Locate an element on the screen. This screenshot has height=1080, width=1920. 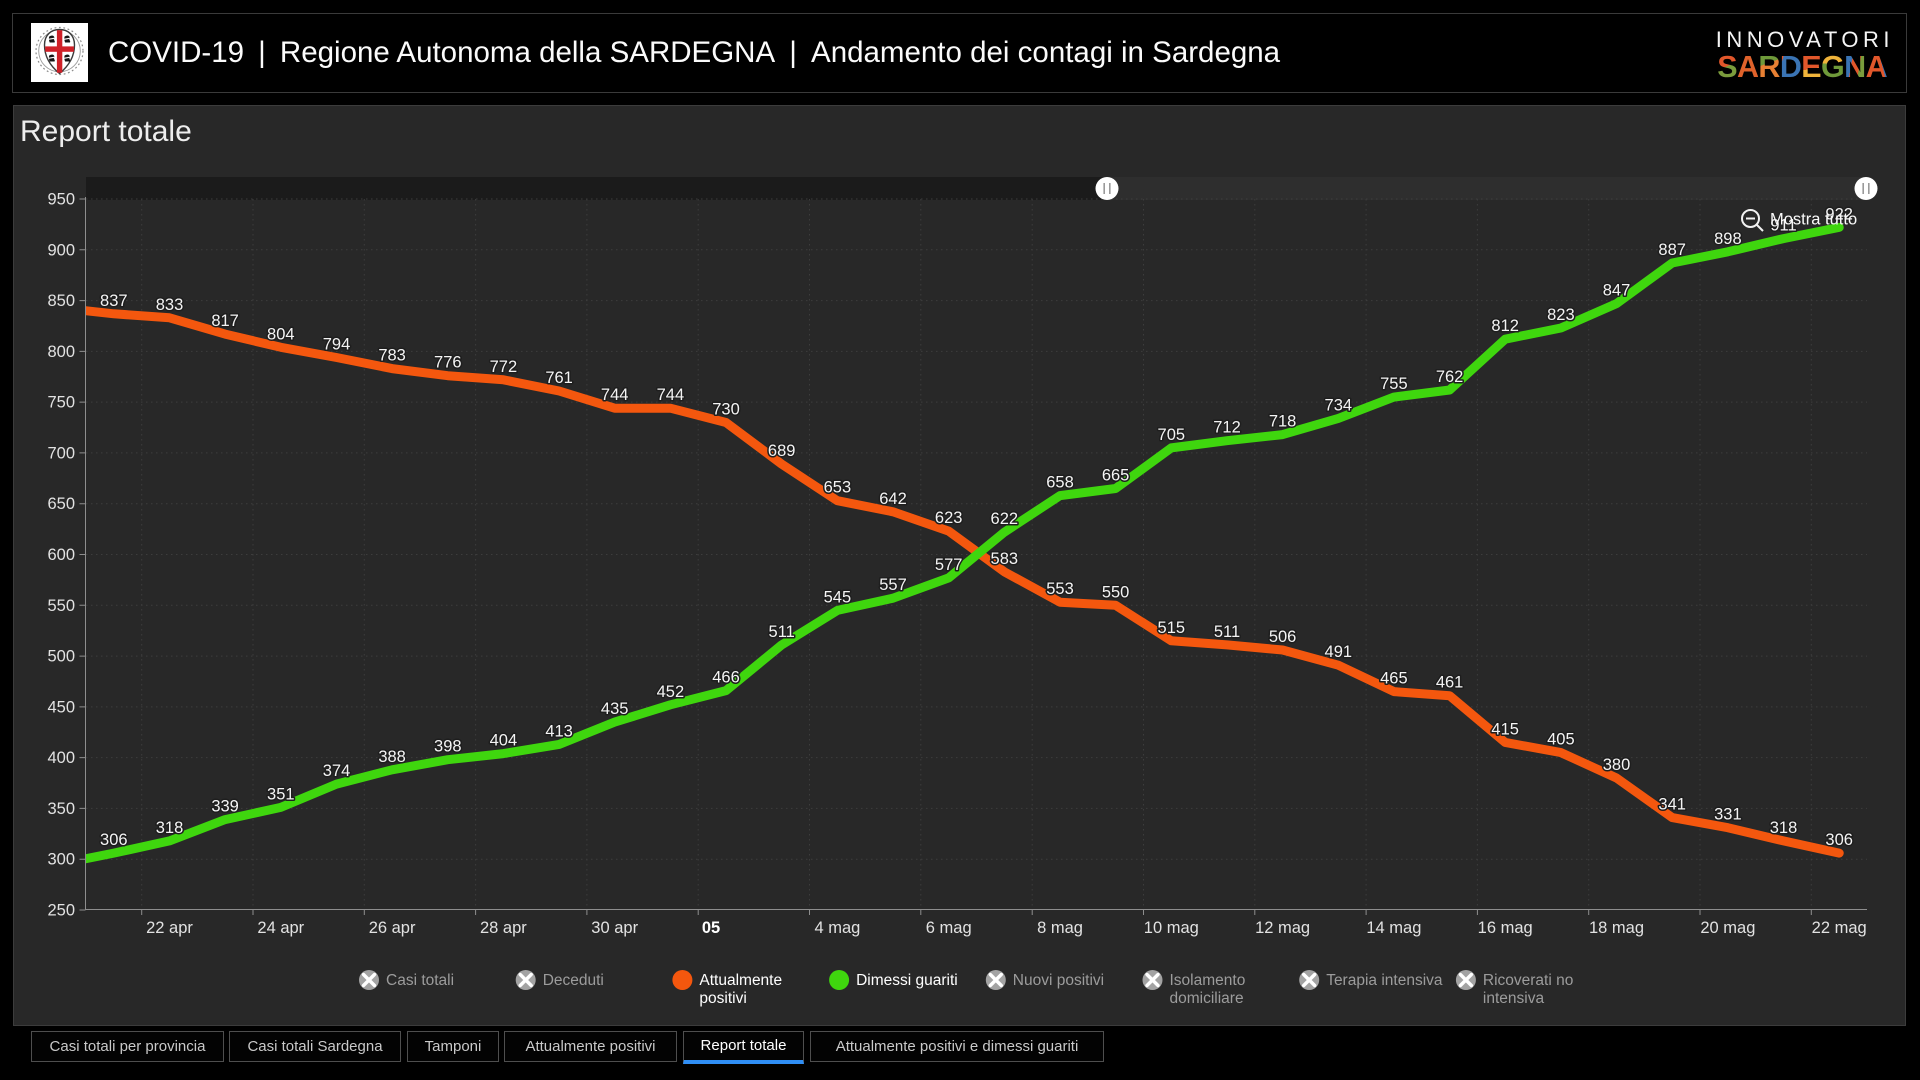
svg-text: 452 is located at coordinates (671, 692).